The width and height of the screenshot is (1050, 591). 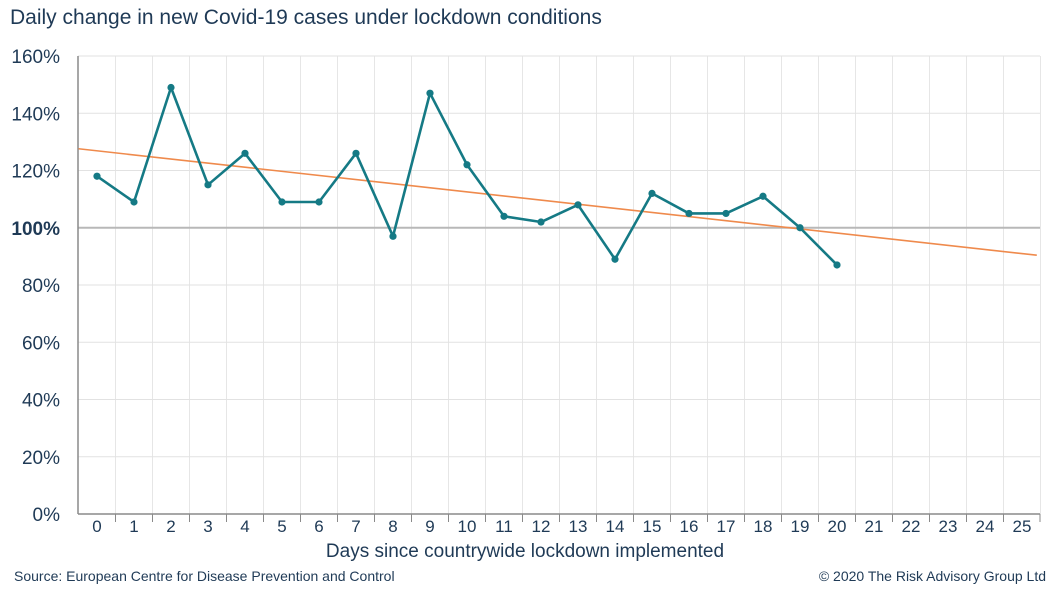 What do you see at coordinates (96, 526) in the screenshot?
I see `x-tick-label: 0` at bounding box center [96, 526].